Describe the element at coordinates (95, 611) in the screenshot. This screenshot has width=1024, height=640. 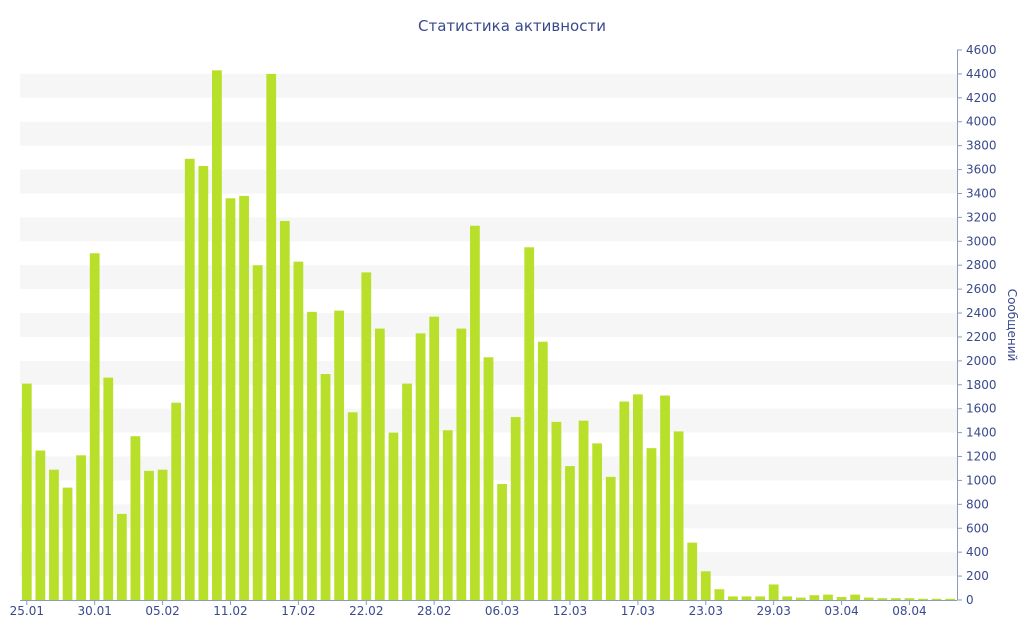
I see `x-tick-label: 30.01` at that location.